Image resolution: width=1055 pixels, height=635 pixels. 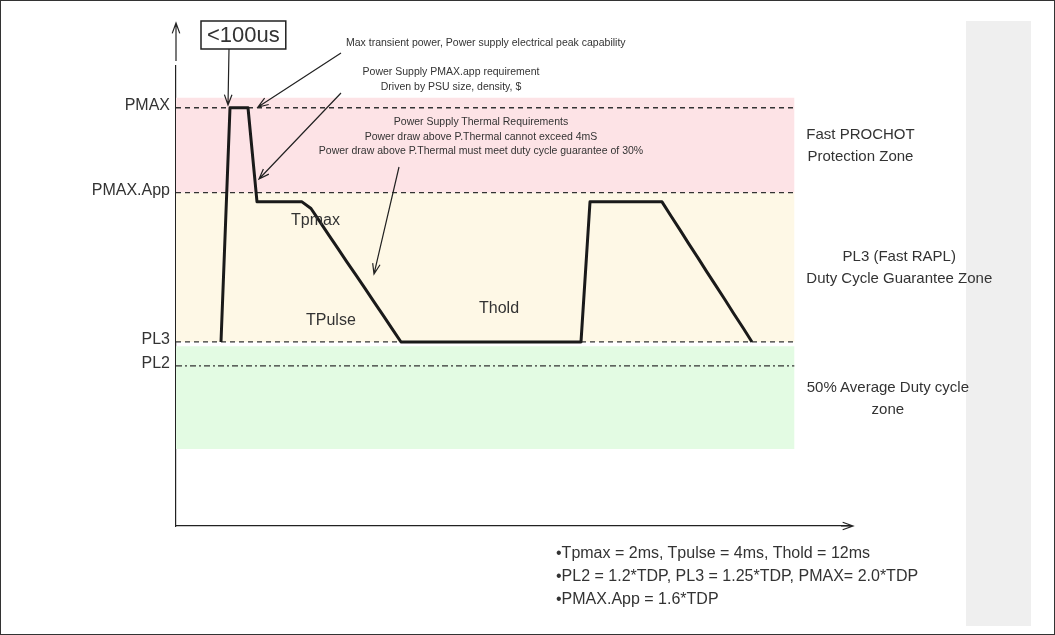 What do you see at coordinates (899, 267) in the screenshot?
I see `band-label: PL3 (Fast RAPL) Duty Cycle Guarantee Zone` at bounding box center [899, 267].